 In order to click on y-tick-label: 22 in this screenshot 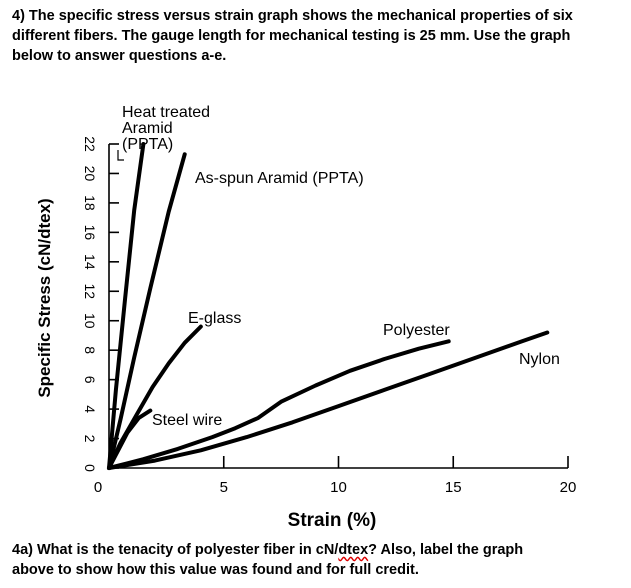, I will do `click(90, 144)`.